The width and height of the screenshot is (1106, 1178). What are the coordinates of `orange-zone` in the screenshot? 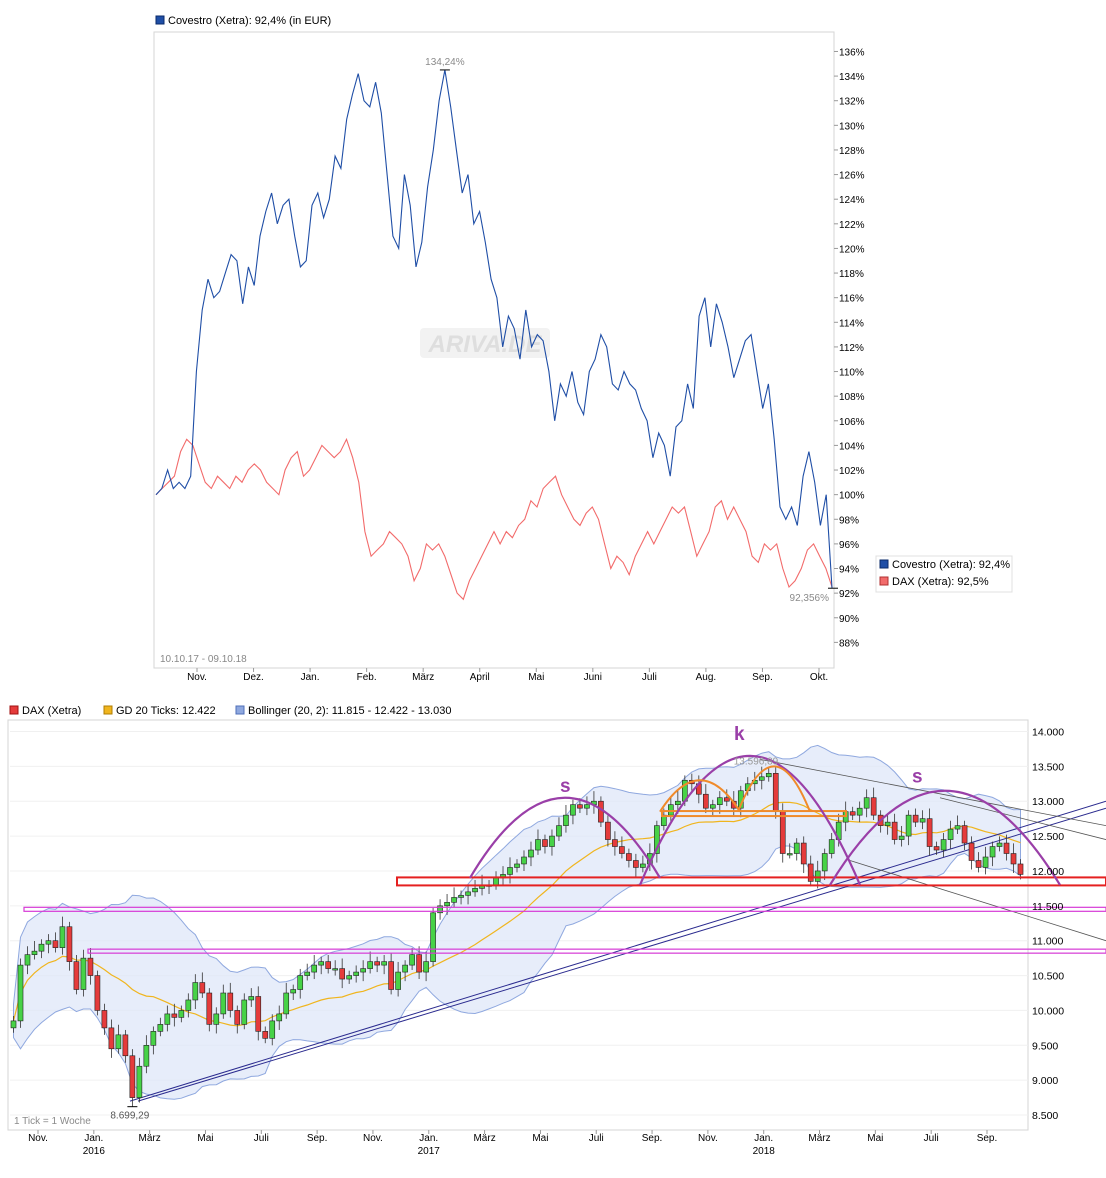 It's located at (754, 814).